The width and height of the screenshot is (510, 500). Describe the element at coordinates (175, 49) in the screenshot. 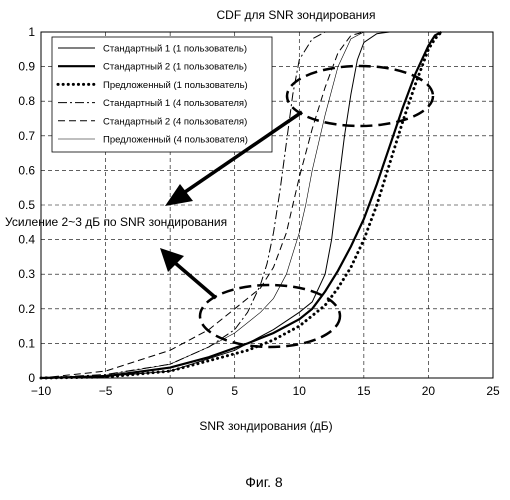

I see `legend-label: Стандартный 1 (1 пользователь)` at that location.